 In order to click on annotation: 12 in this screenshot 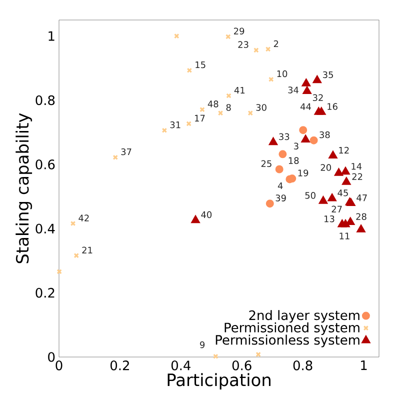, I will do `click(344, 150)`.